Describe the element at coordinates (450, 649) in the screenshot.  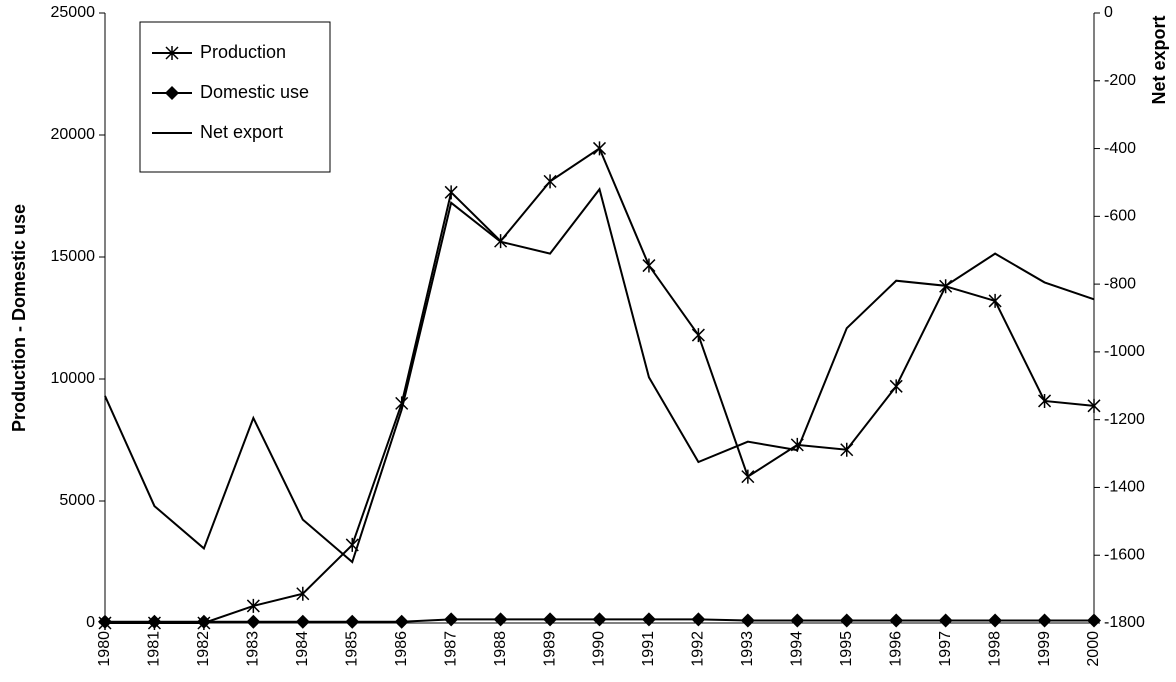
I see `x-tick-label: 1987` at that location.